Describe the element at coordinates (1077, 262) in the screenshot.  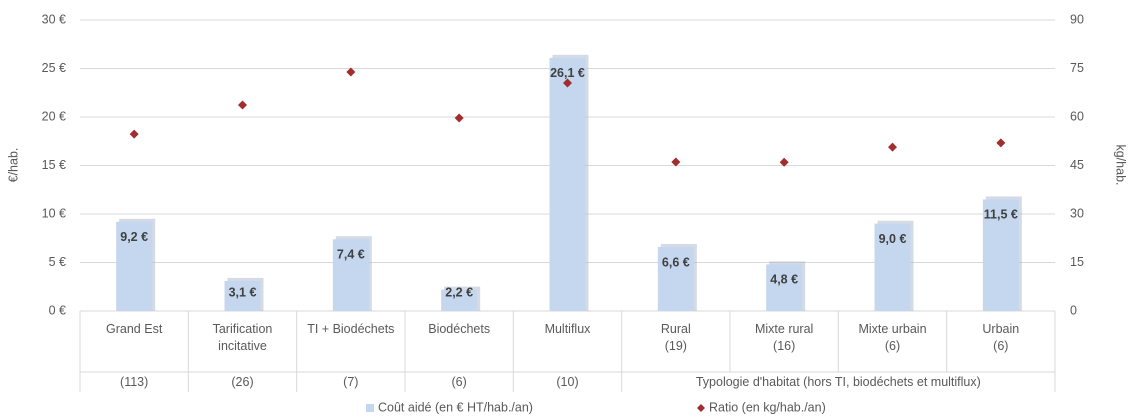
I see `y2-tick-label: 15` at that location.